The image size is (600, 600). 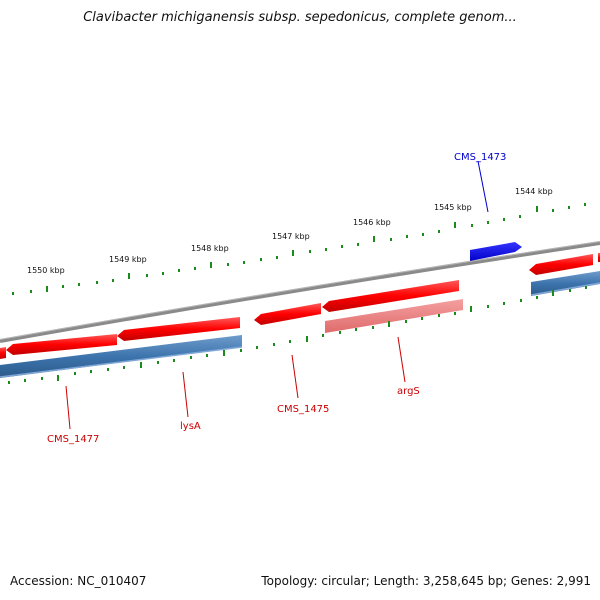 I want to click on tick-label-1545: 1545 kbp, so click(x=453, y=207).